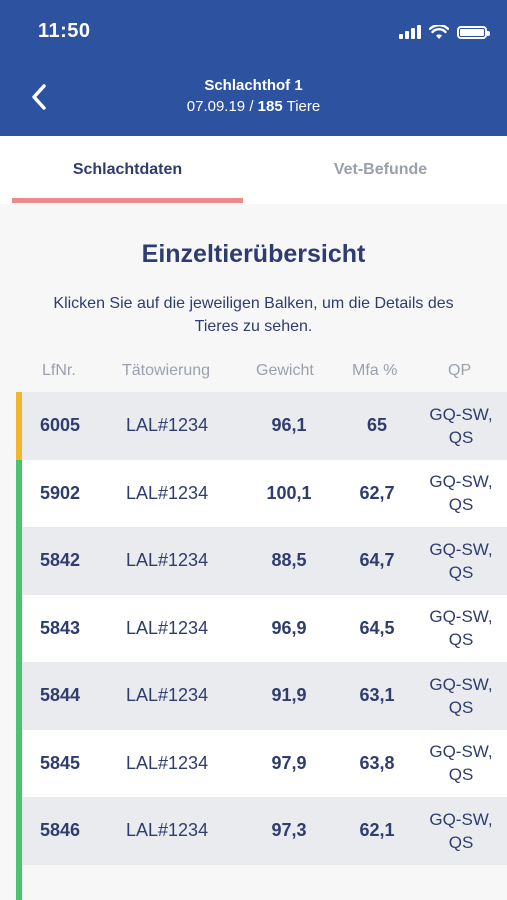 The width and height of the screenshot is (507, 900). Describe the element at coordinates (253, 85) in the screenshot. I see `page-title: Schlachthof 1` at that location.